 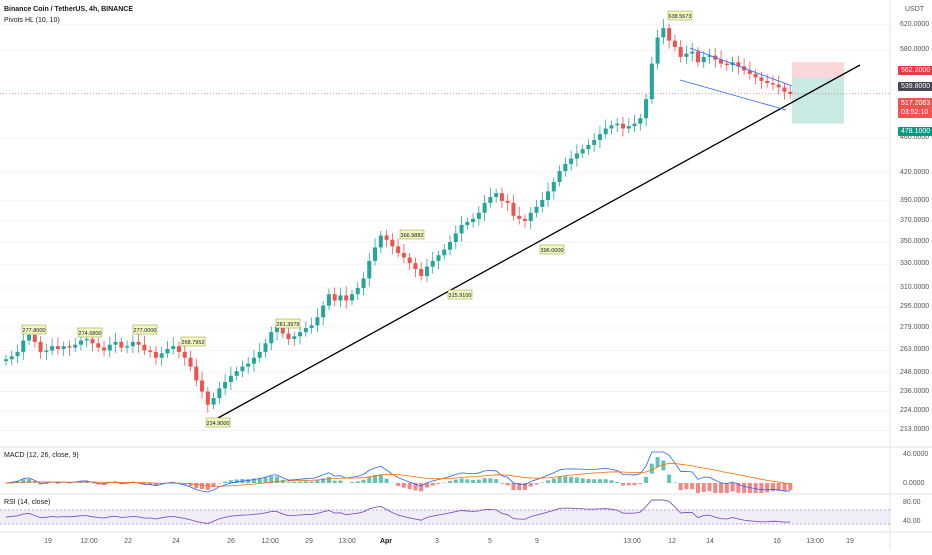 I want to click on pivot-label: 224.9000, so click(x=218, y=424).